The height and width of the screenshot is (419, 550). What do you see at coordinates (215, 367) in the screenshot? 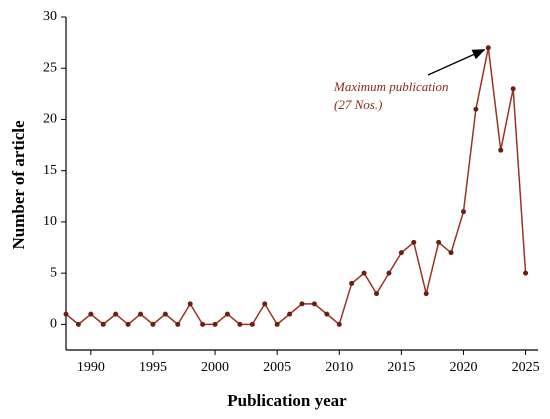
I see `x-tick-label: 2000` at bounding box center [215, 367].